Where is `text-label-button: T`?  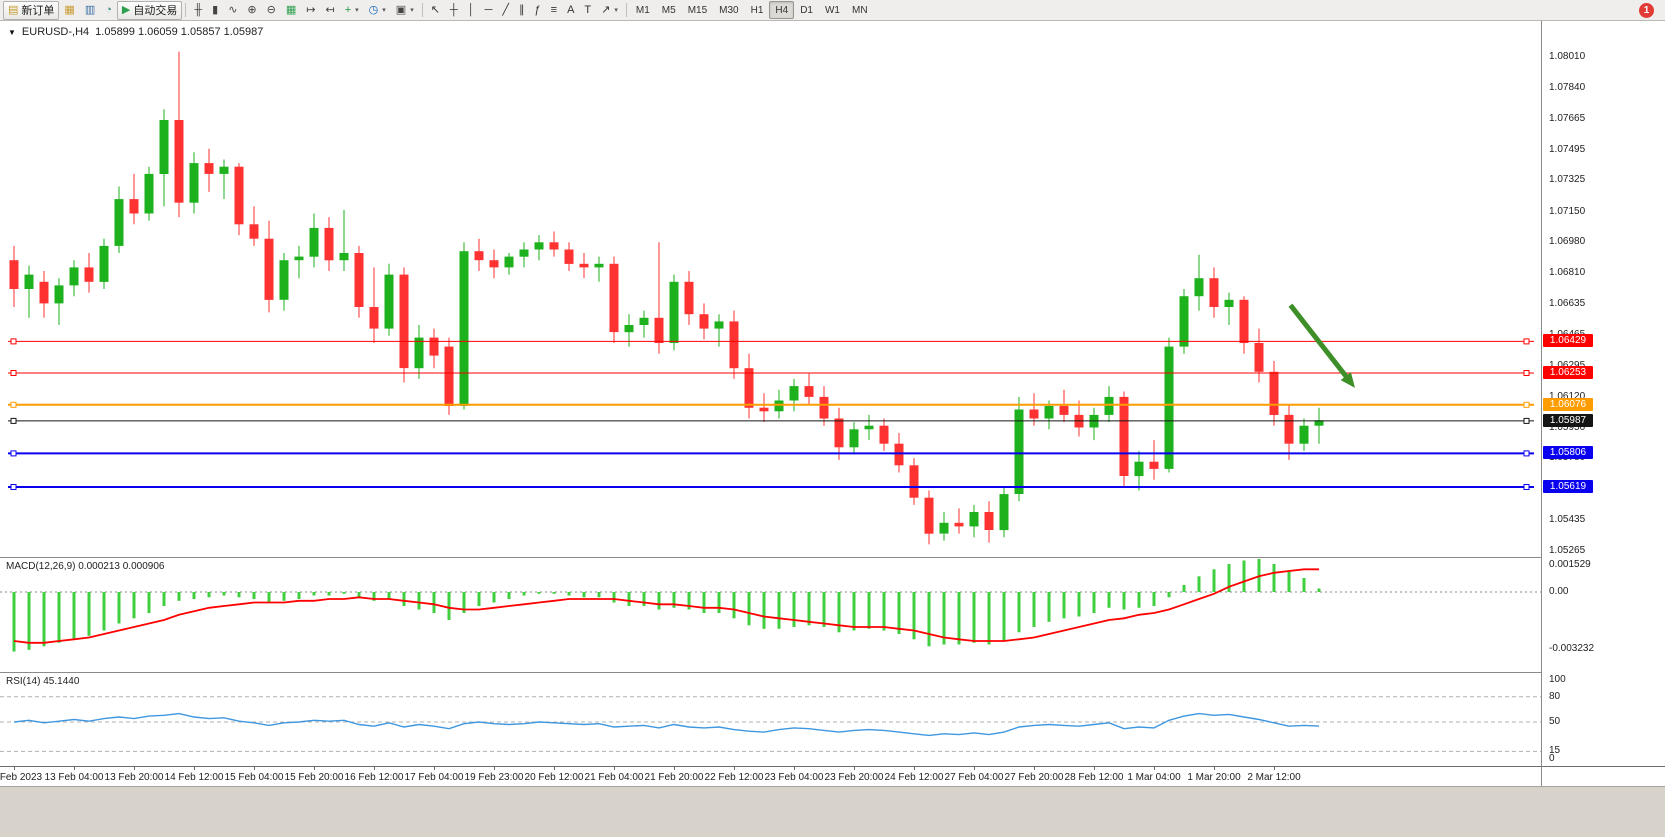 text-label-button: T is located at coordinates (587, 10).